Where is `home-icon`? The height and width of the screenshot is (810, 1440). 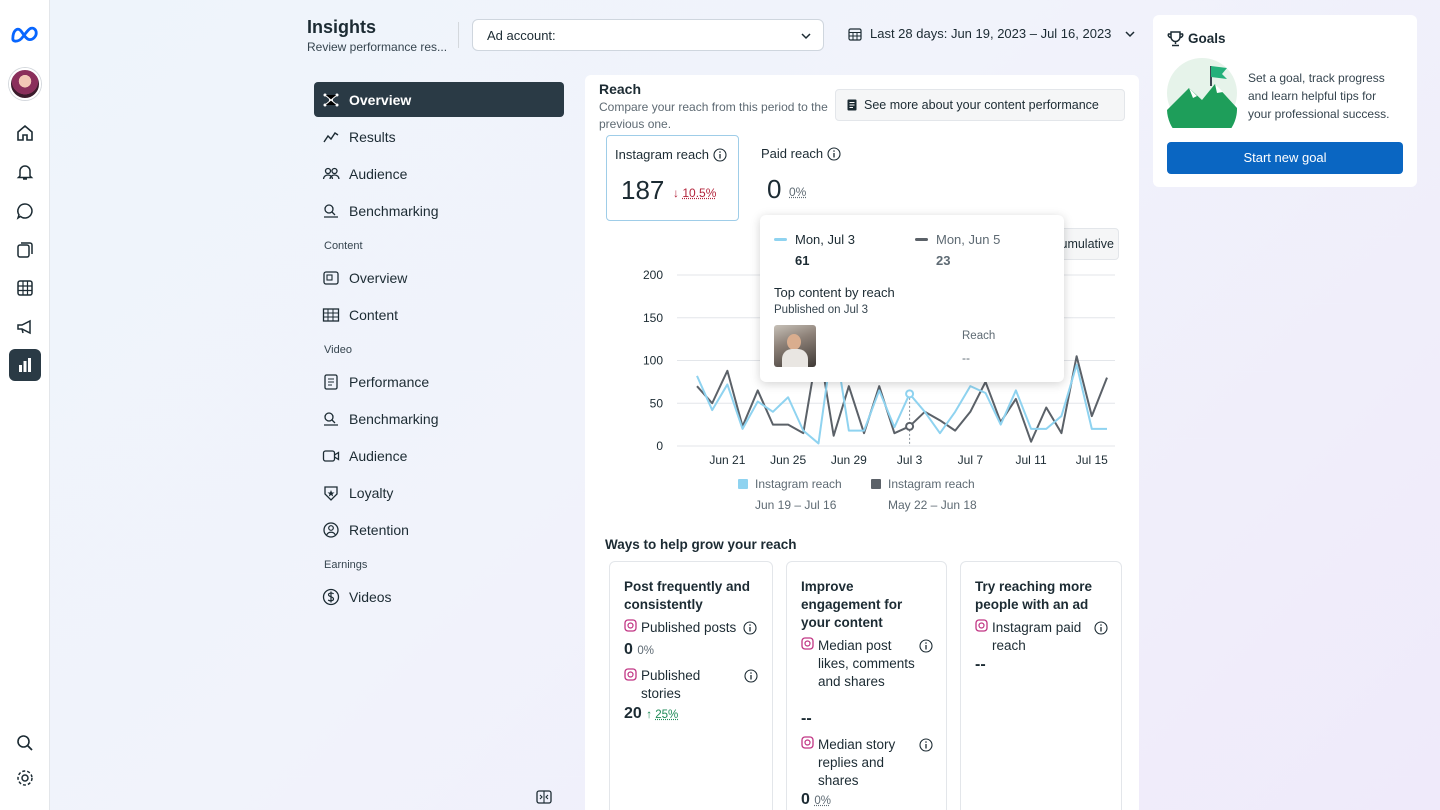 home-icon is located at coordinates (25, 133).